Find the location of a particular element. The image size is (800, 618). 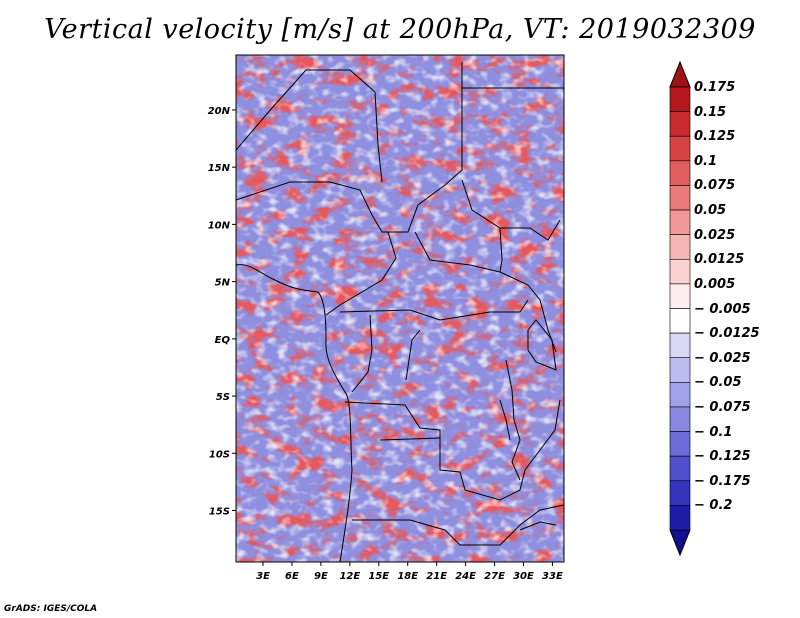

colorbar-label: − 0.025 is located at coordinates (722, 358).